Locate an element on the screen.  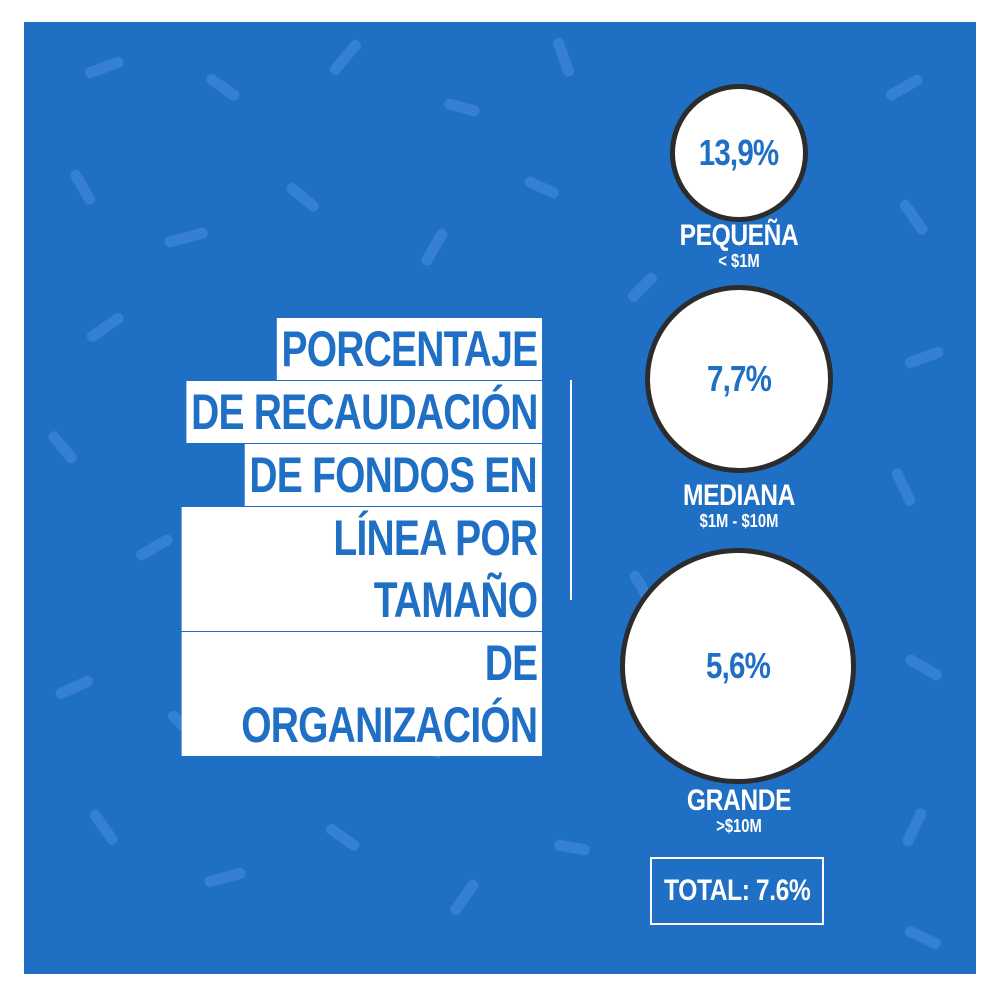
small-org-range: < $1M is located at coordinates (739, 261).